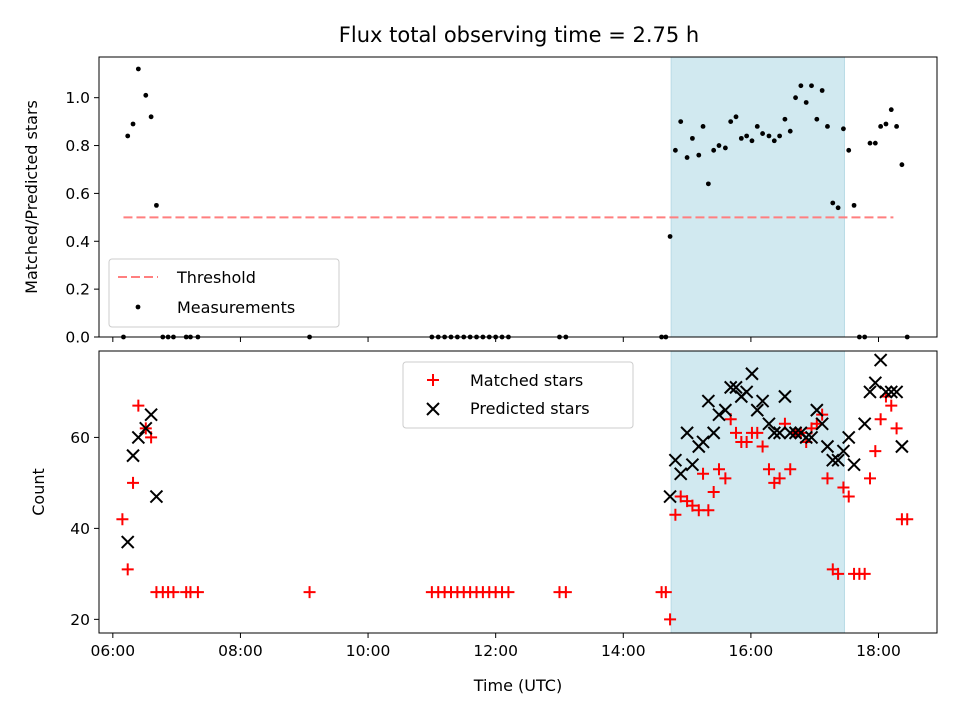  What do you see at coordinates (77, 146) in the screenshot?
I see `top-y-tick-label: 0.8` at bounding box center [77, 146].